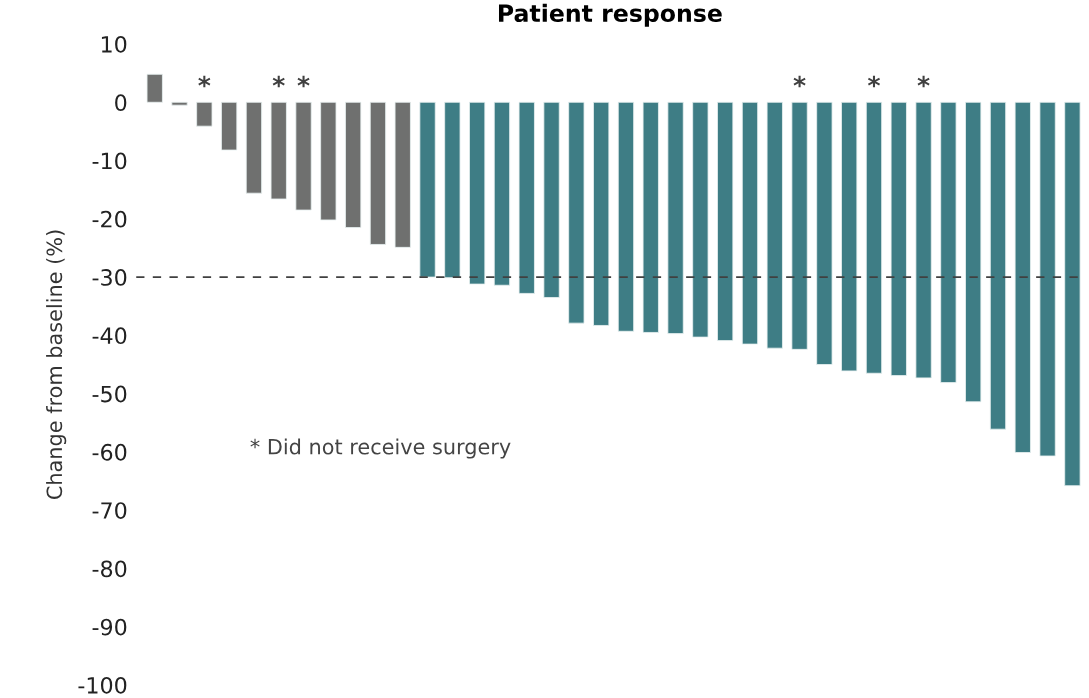  I want to click on y-tick-label: -40, so click(109, 336).